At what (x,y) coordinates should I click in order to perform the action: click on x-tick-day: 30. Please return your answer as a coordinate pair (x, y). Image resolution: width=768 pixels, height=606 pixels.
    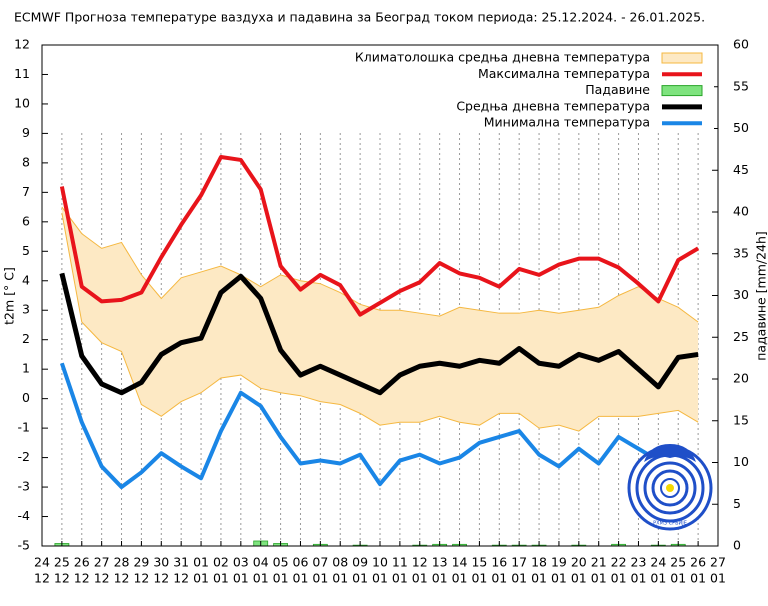
    Looking at the image, I should click on (161, 562).